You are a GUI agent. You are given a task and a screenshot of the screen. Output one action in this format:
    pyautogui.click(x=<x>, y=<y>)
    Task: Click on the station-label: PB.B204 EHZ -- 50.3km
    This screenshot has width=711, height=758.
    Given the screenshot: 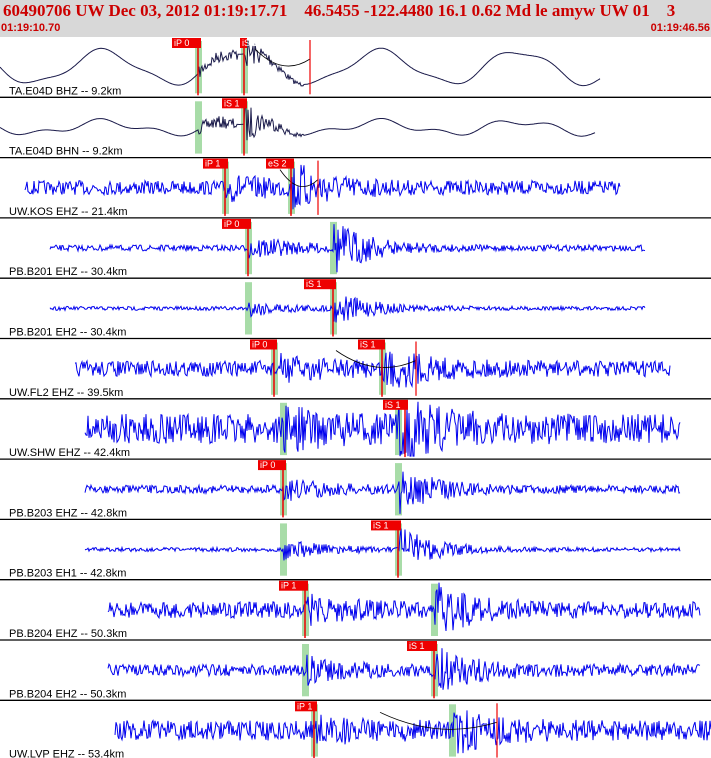 What is the action you would take?
    pyautogui.click(x=68, y=634)
    